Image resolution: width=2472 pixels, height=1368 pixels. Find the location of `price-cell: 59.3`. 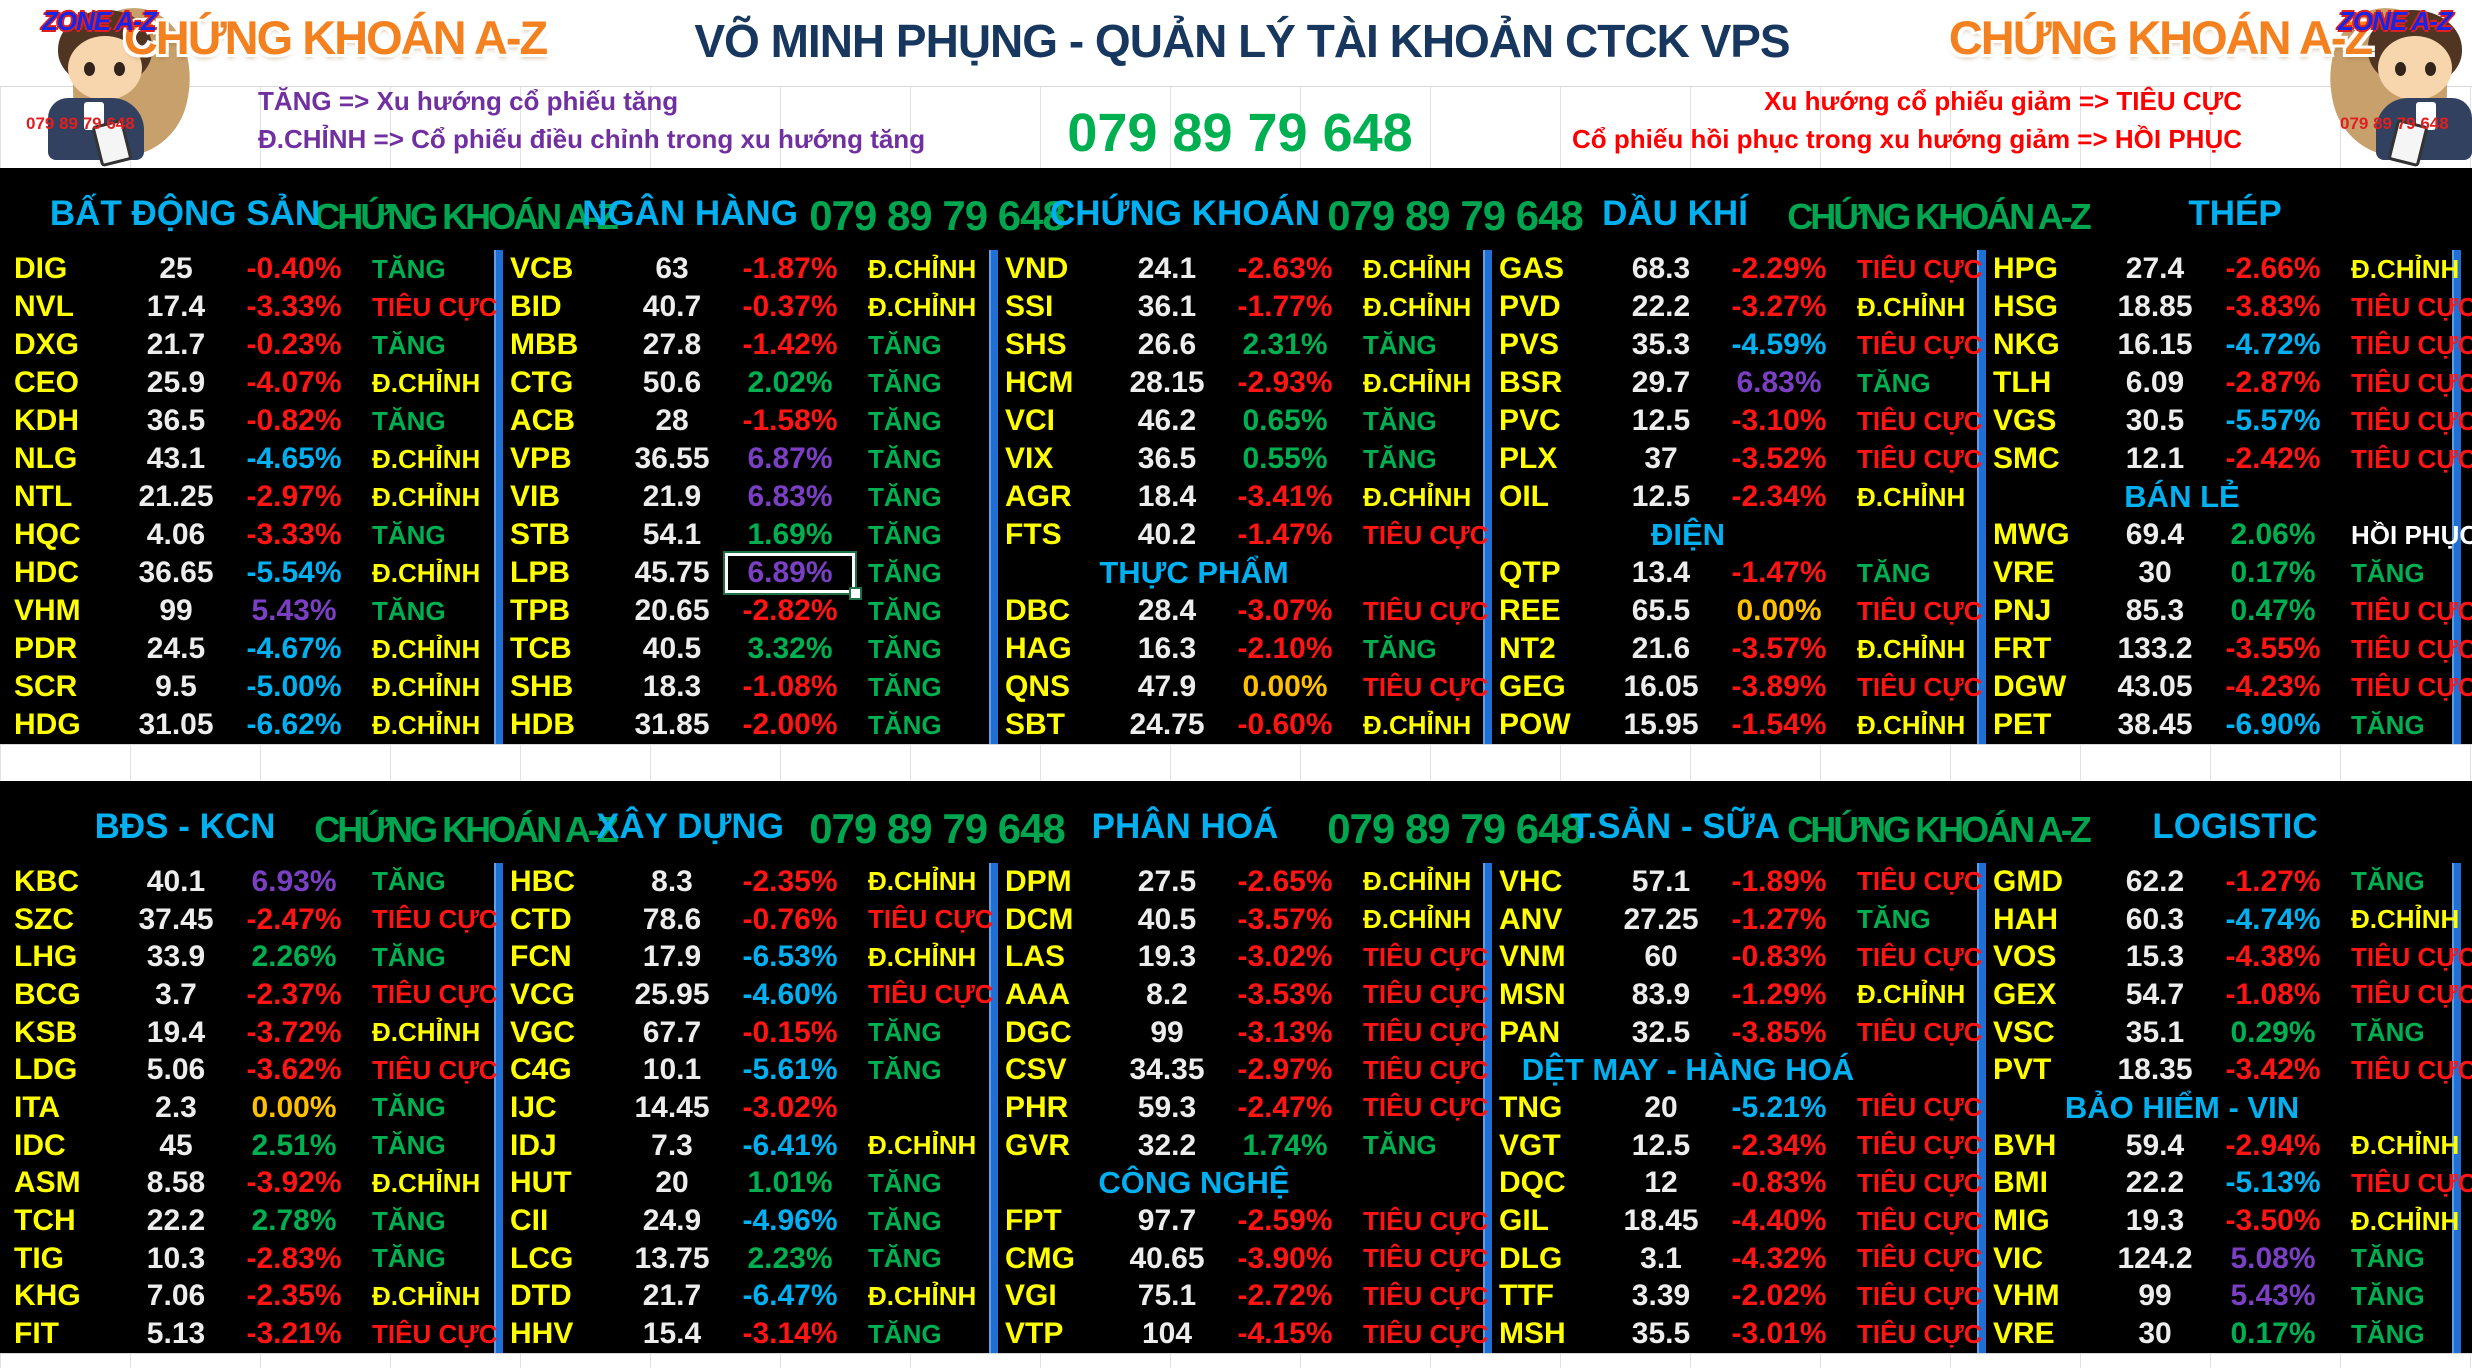

price-cell: 59.3 is located at coordinates (1167, 1107).